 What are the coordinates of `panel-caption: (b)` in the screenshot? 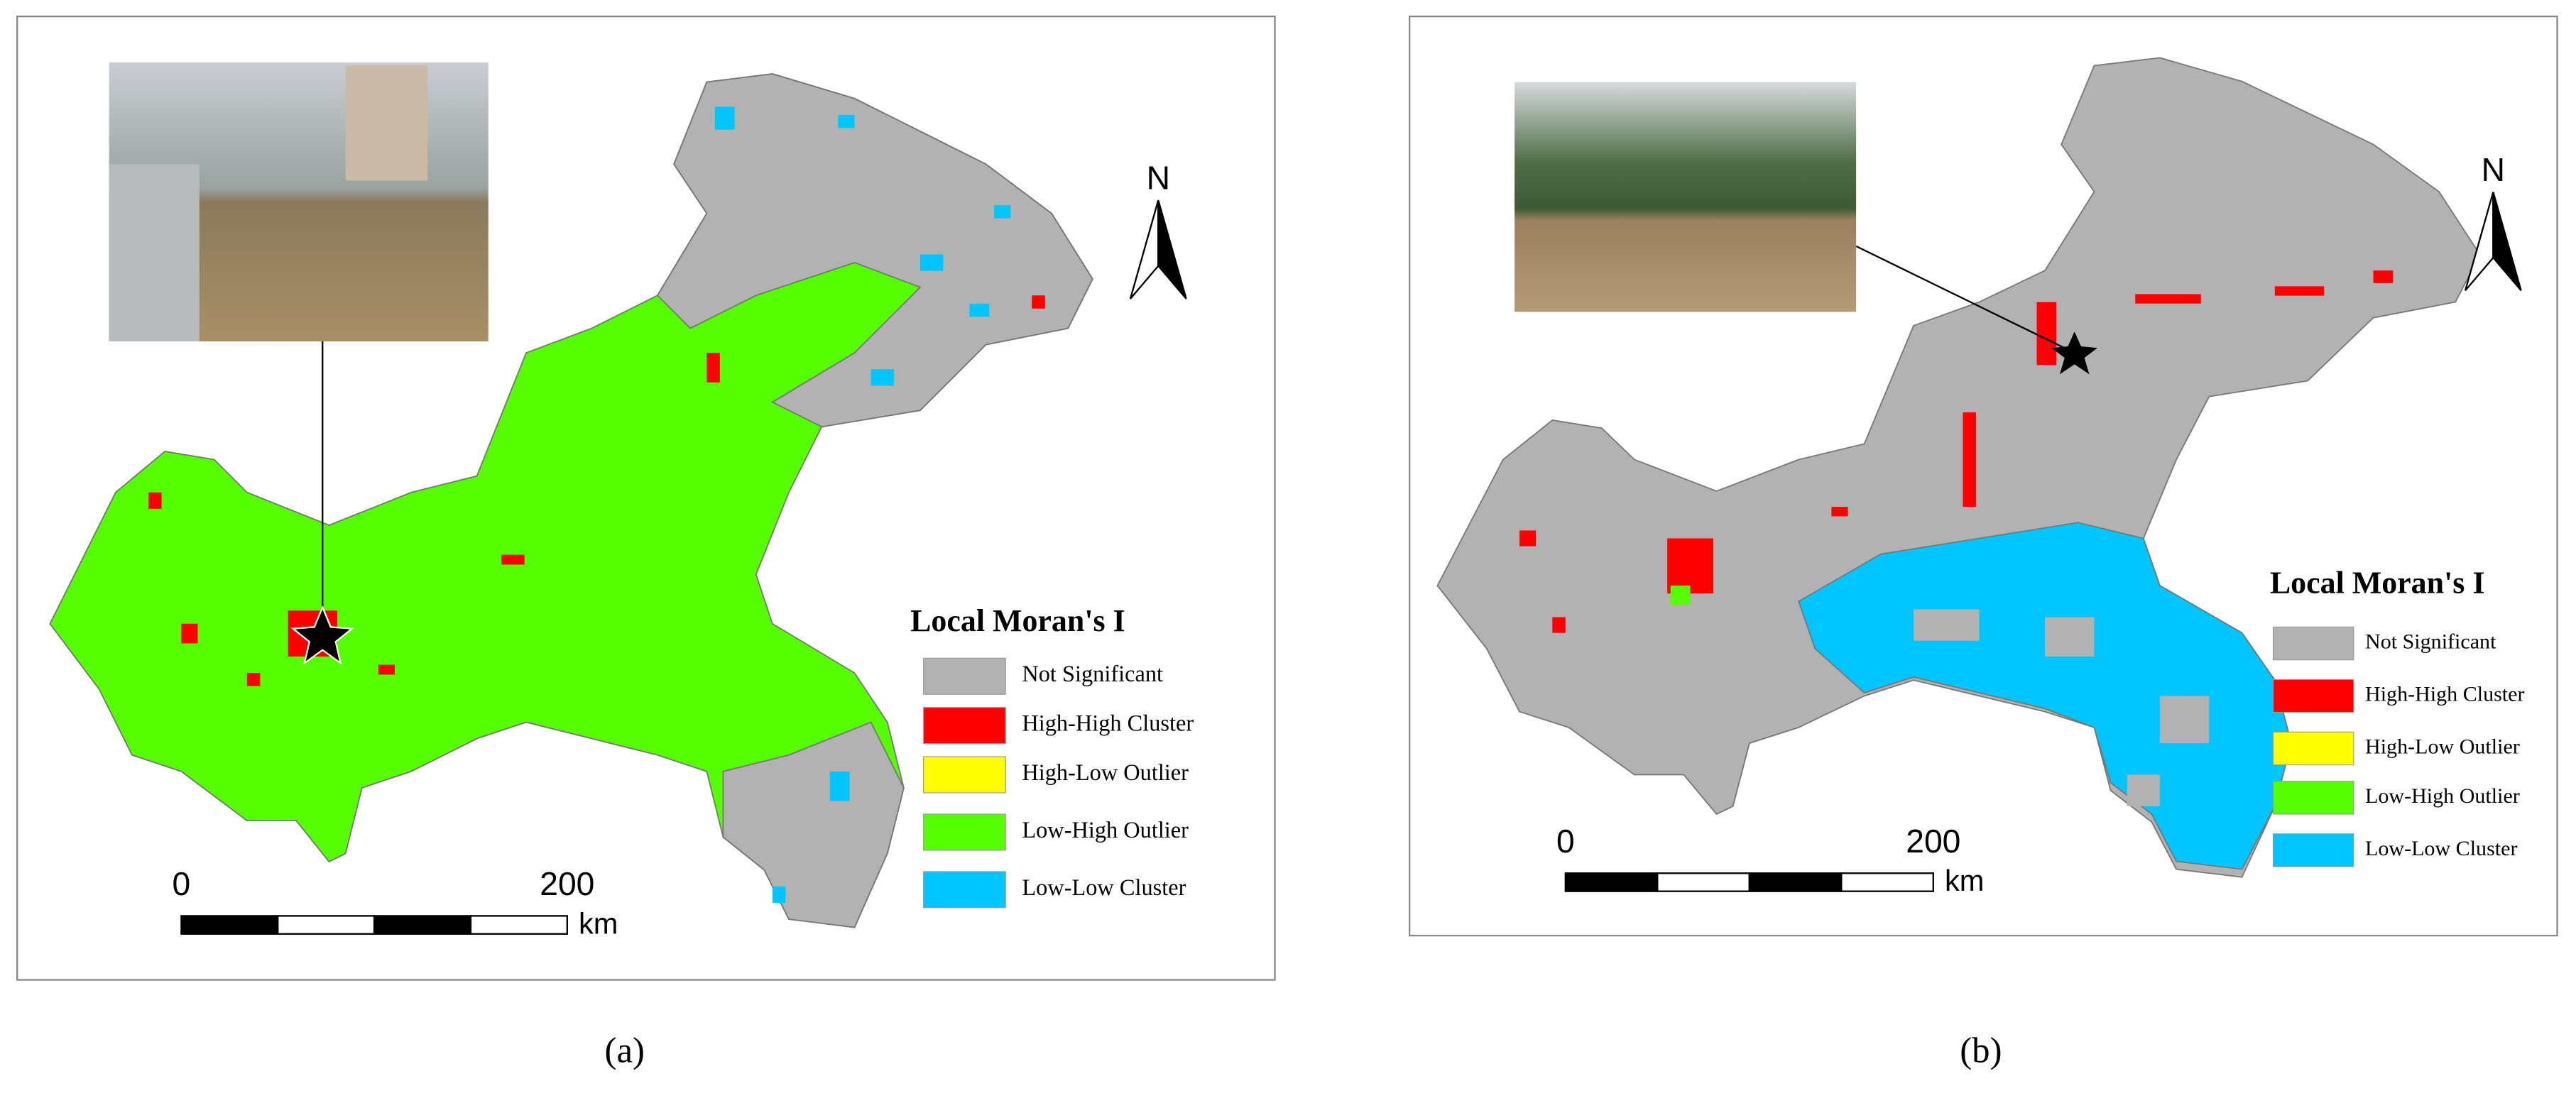 It's located at (1981, 1050).